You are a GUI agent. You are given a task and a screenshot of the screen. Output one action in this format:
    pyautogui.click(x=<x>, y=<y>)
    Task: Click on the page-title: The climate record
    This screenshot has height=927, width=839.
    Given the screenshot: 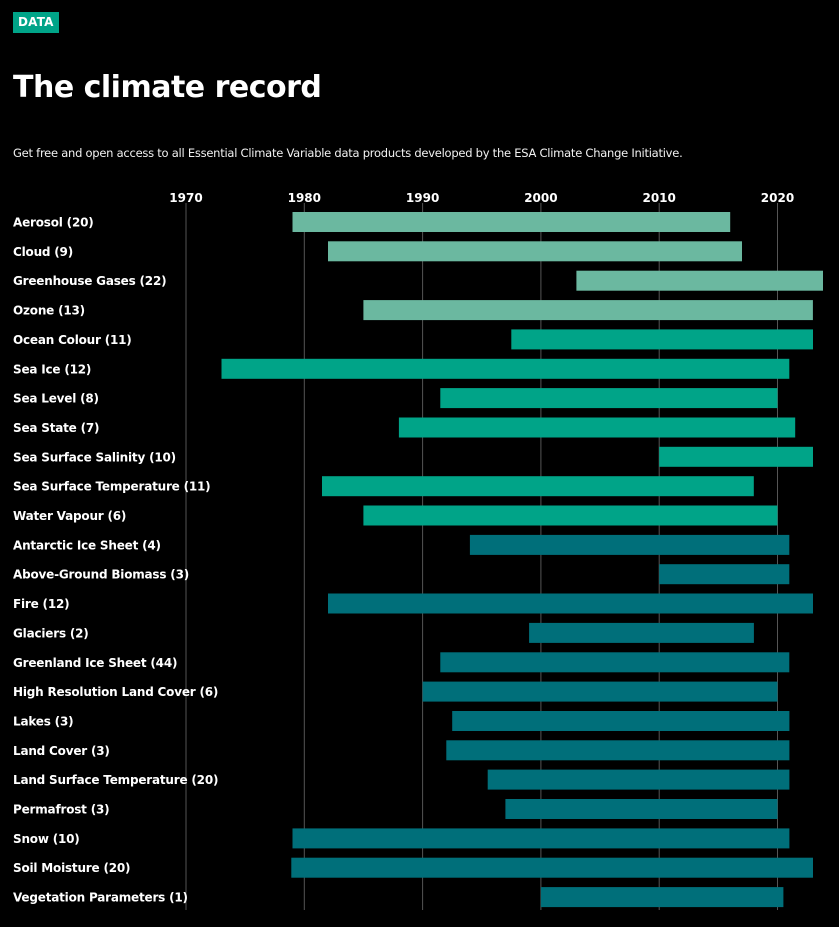 What is the action you would take?
    pyautogui.click(x=167, y=87)
    